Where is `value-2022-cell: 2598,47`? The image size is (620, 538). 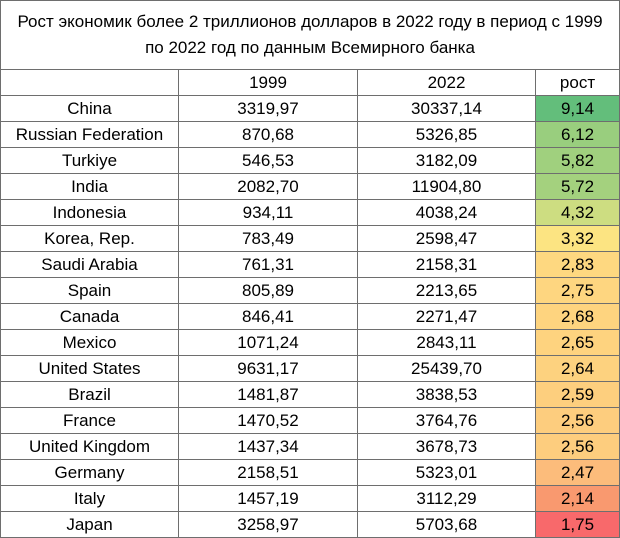 value-2022-cell: 2598,47 is located at coordinates (446, 238).